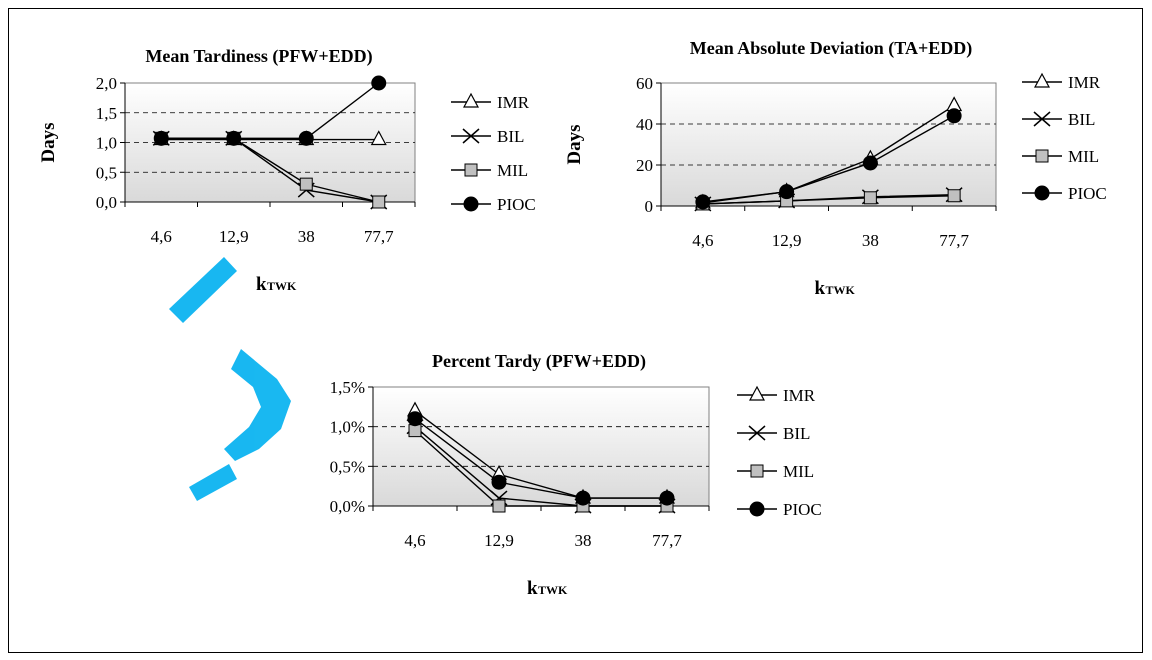 Image resolution: width=1152 pixels, height=660 pixels. I want to click on y-tick-label: 20, so click(644, 165).